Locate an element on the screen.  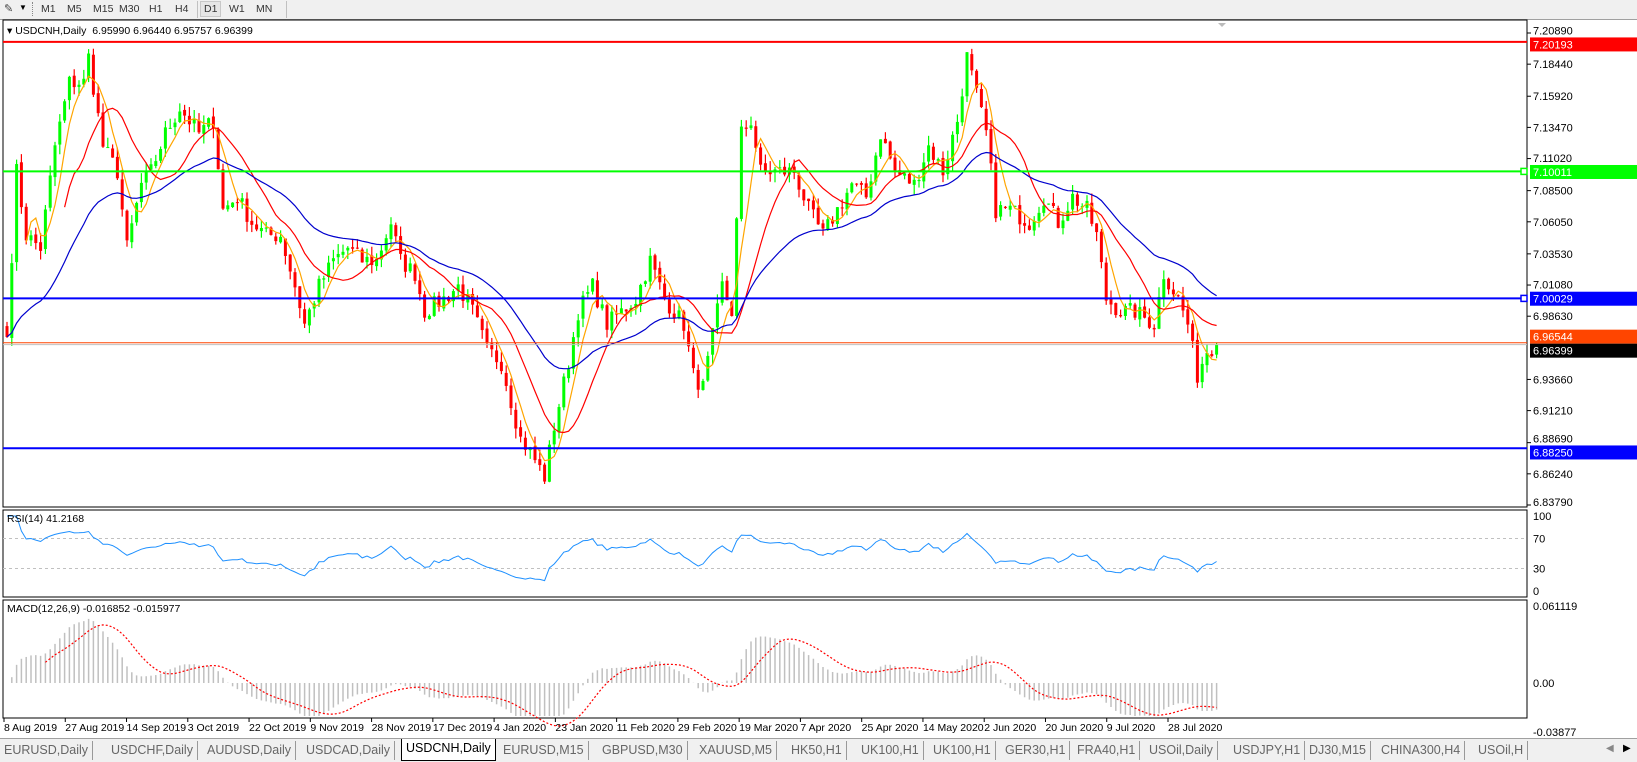
tab-usoil-daily: USOil,Daily is located at coordinates (1181, 750).